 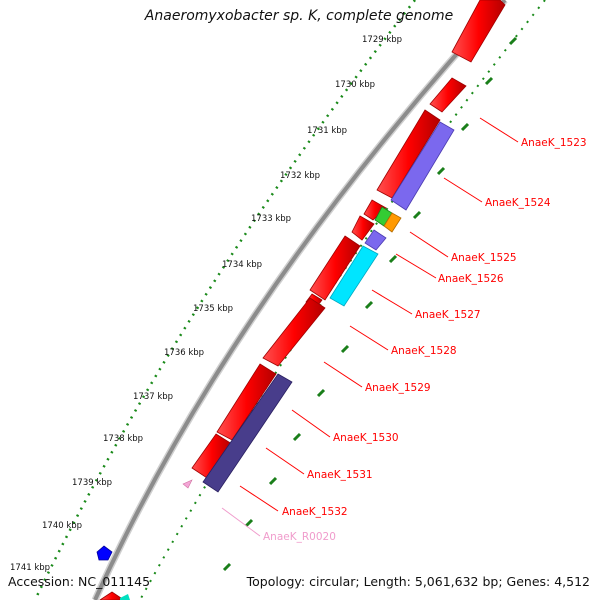 What do you see at coordinates (241, 522) in the screenshot?
I see `label-leader-pink` at bounding box center [241, 522].